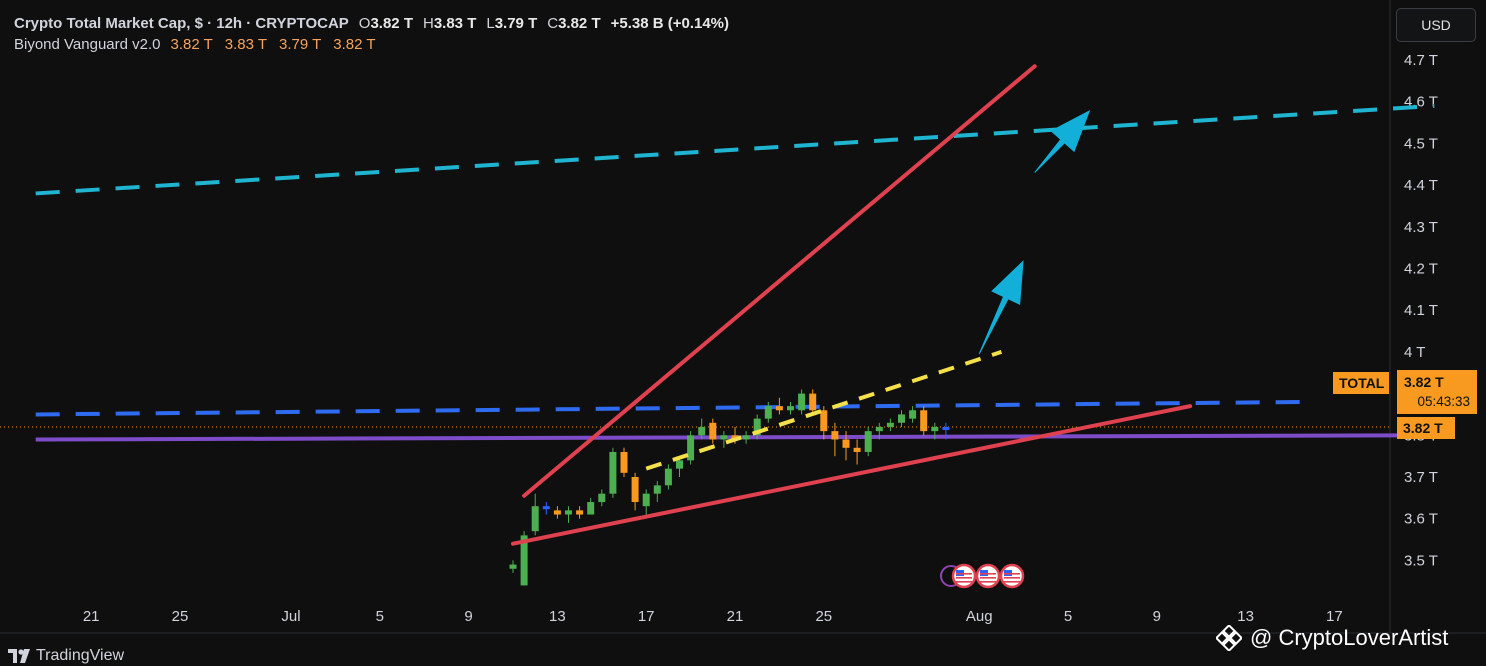 The image size is (1486, 666). I want to click on tradingview-label: TradingView, so click(80, 655).